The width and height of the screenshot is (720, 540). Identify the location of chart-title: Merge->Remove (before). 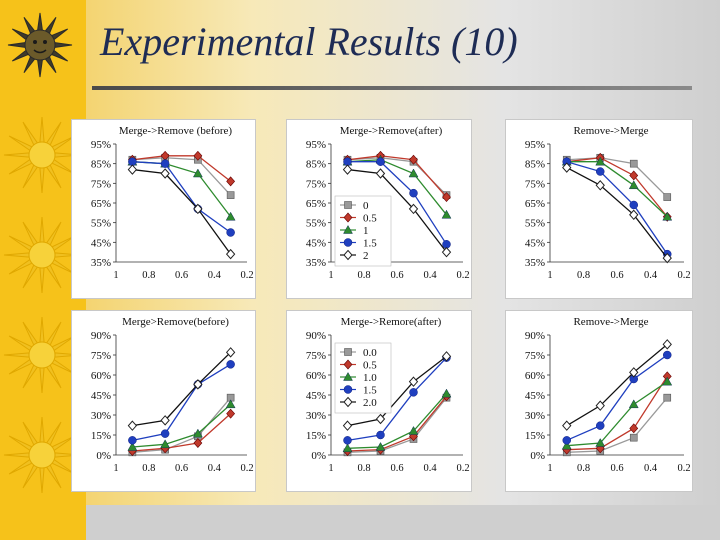
(176, 131).